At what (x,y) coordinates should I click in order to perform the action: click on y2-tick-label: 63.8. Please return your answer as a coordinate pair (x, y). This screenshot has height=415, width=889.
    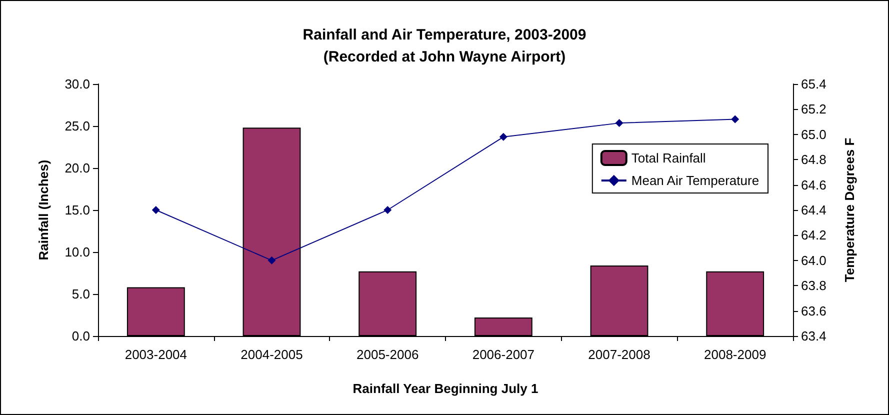
    Looking at the image, I should click on (813, 286).